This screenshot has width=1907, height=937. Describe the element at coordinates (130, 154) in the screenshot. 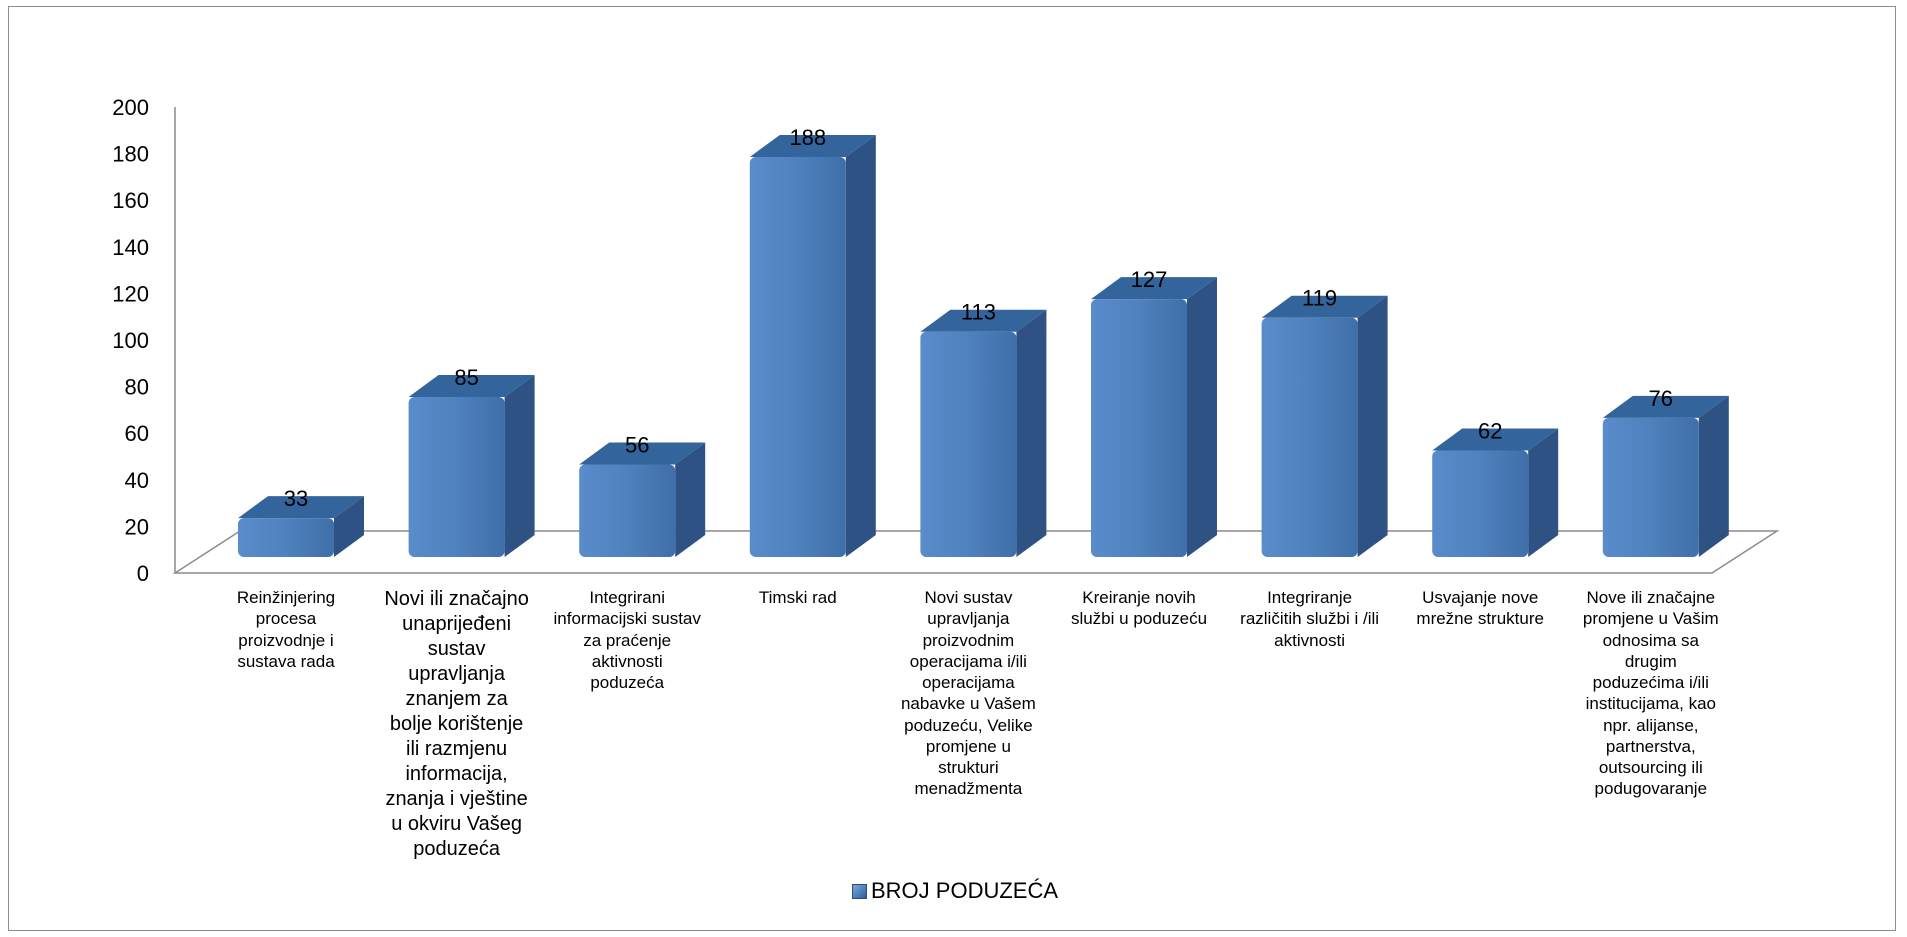

I see `y-tick-label: 180` at that location.